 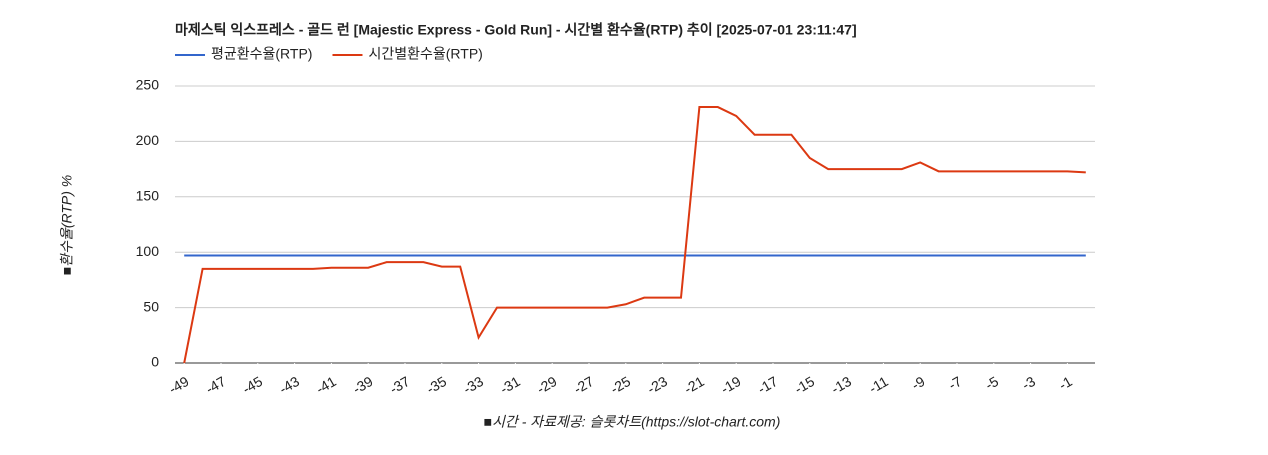 I want to click on x-tick-label: -47, so click(x=216, y=385).